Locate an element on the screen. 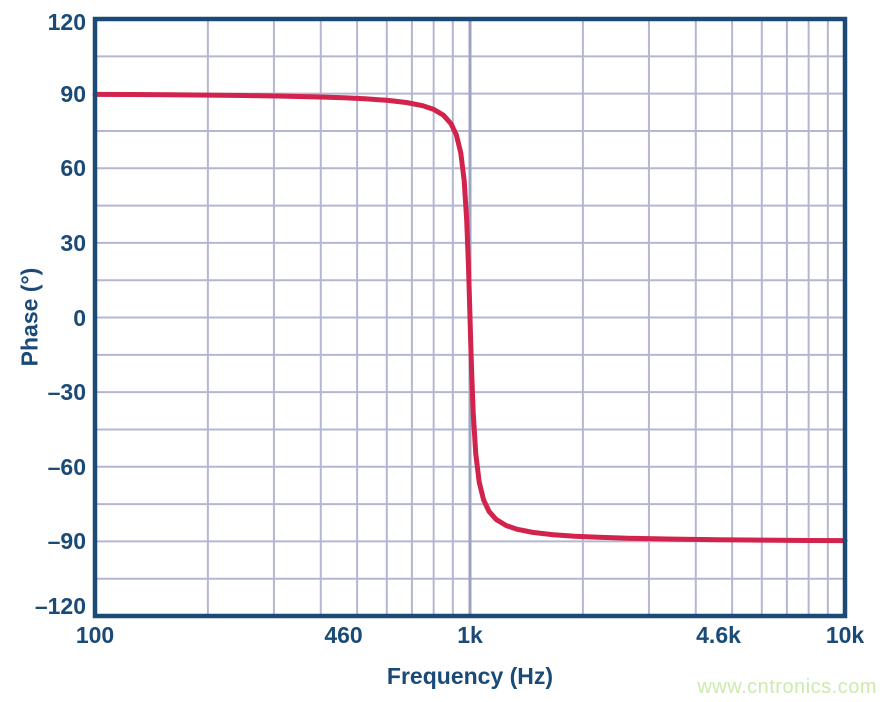 This screenshot has height=702, width=882. x-tick-label-460: 460 is located at coordinates (343, 635).